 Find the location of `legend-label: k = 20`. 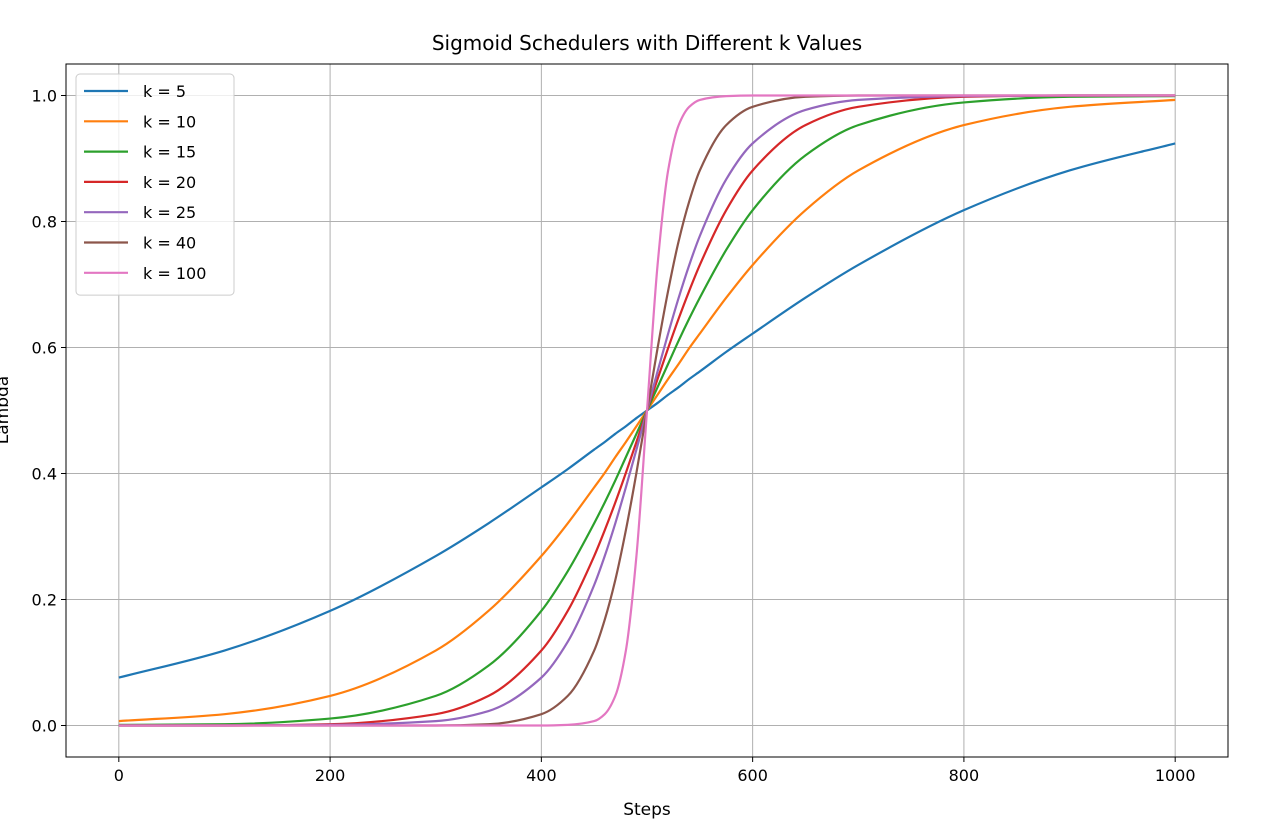

legend-label: k = 20 is located at coordinates (169, 182).